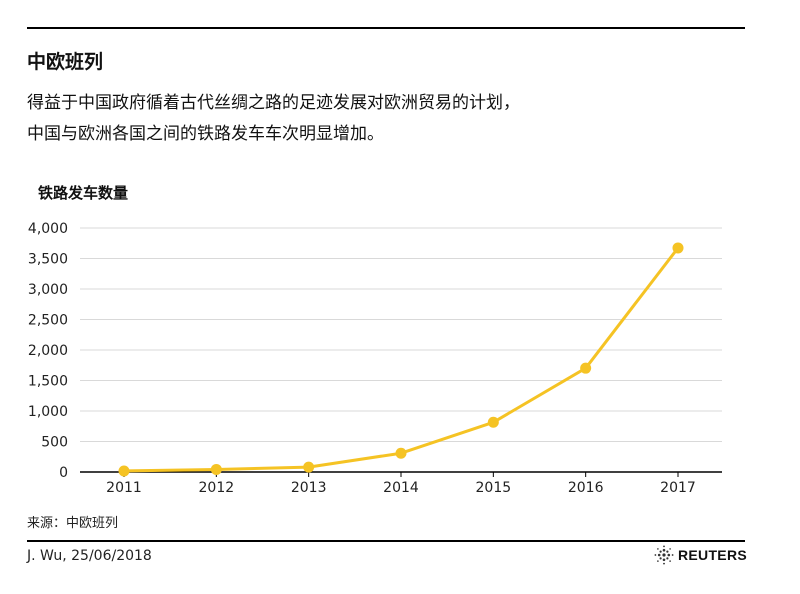 The width and height of the screenshot is (800, 594). What do you see at coordinates (386, 28) in the screenshot?
I see `top-rule` at bounding box center [386, 28].